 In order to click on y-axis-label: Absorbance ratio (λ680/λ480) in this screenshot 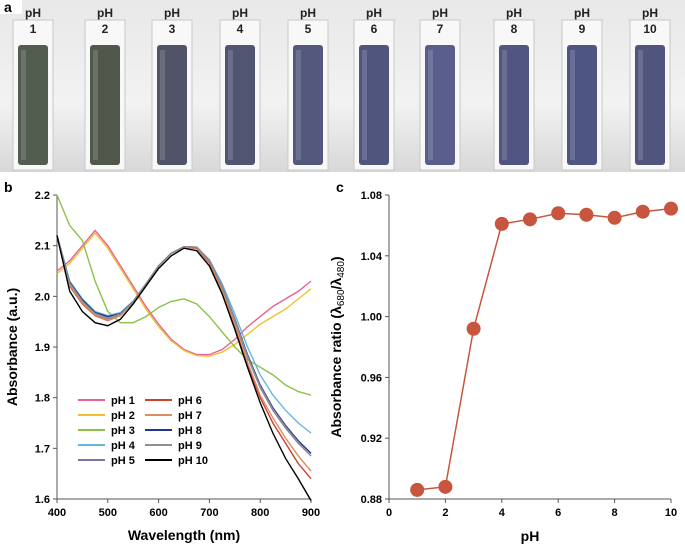, I will do `click(337, 346)`.